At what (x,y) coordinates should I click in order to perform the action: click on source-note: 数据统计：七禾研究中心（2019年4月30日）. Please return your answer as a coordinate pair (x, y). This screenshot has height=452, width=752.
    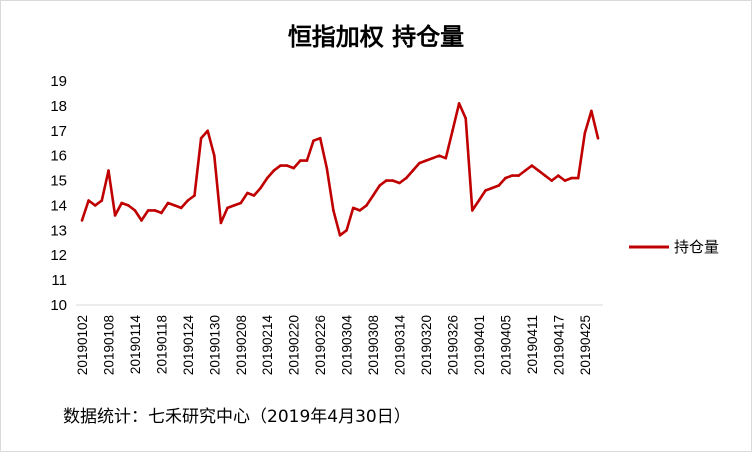
    Looking at the image, I should click on (237, 417).